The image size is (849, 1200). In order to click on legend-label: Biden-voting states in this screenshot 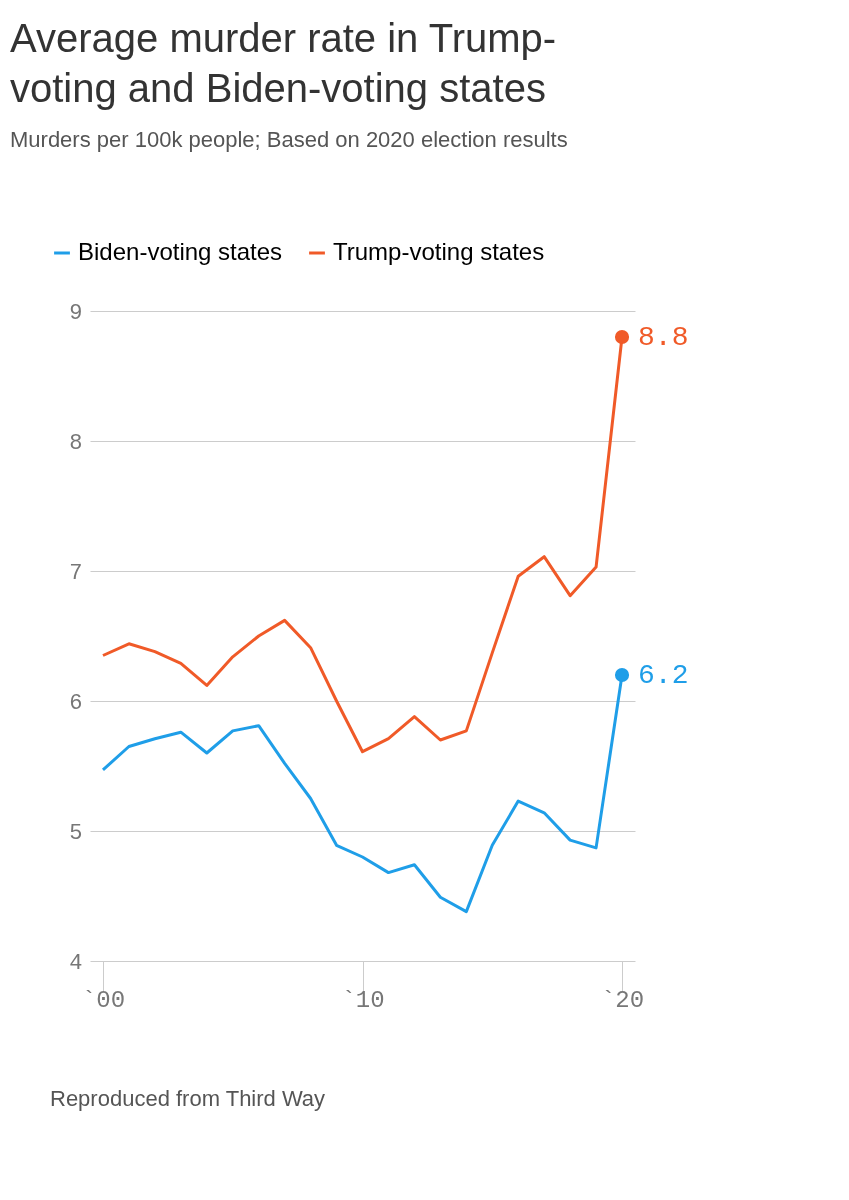, I will do `click(180, 251)`.